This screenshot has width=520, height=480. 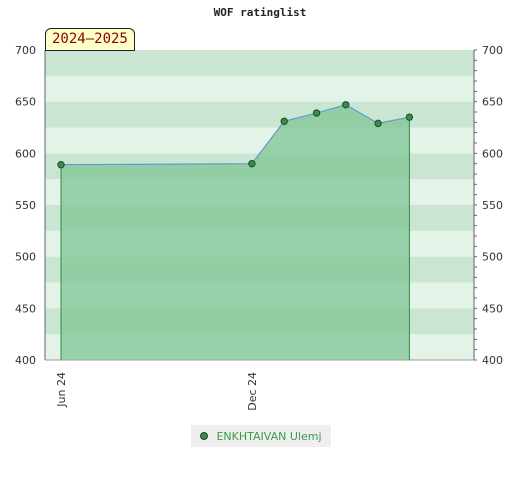 I want to click on y-tick-label-right: 700, so click(x=492, y=50).